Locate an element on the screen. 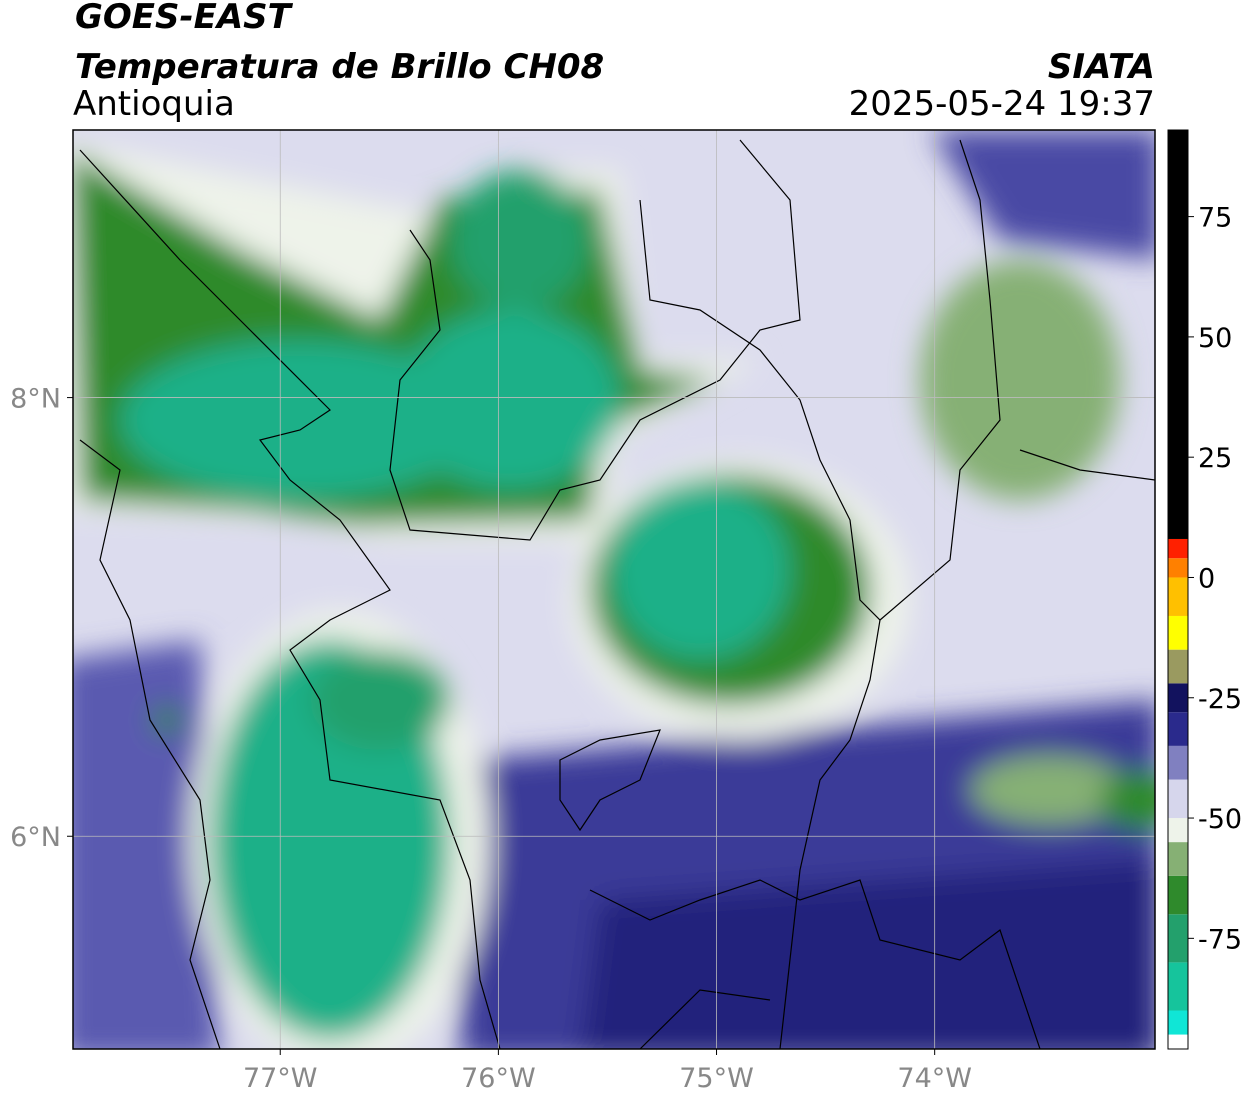 Image resolution: width=1252 pixels, height=1099 pixels. subtitle: Temperatura de Brillo CH08 is located at coordinates (339, 67).